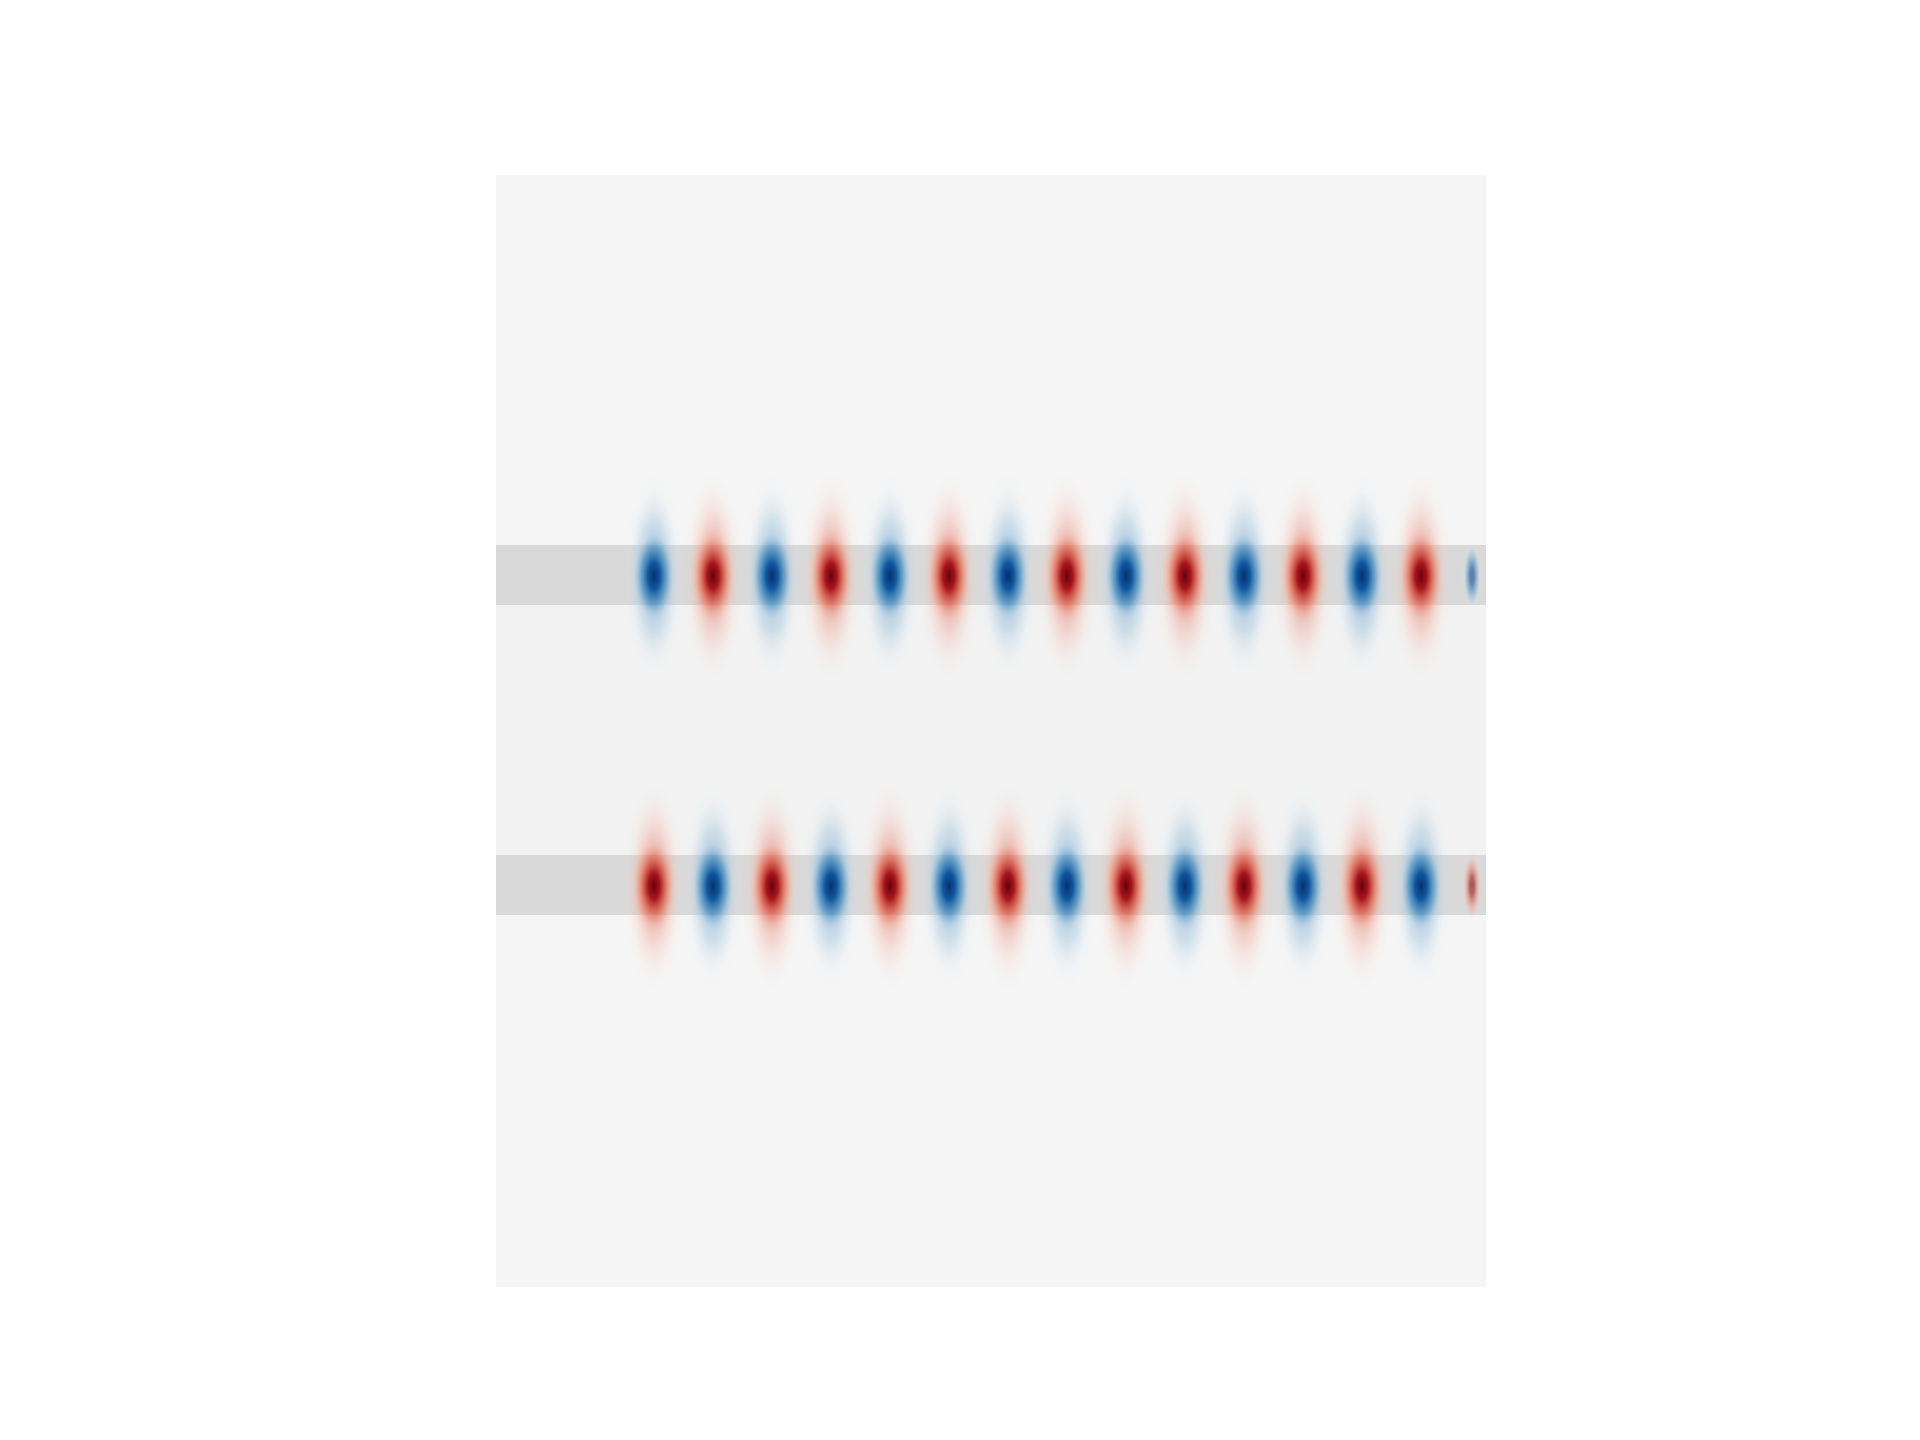 The height and width of the screenshot is (1440, 1920). What do you see at coordinates (1472, 576) in the screenshot?
I see `upper-waveguide-tail-lobe` at bounding box center [1472, 576].